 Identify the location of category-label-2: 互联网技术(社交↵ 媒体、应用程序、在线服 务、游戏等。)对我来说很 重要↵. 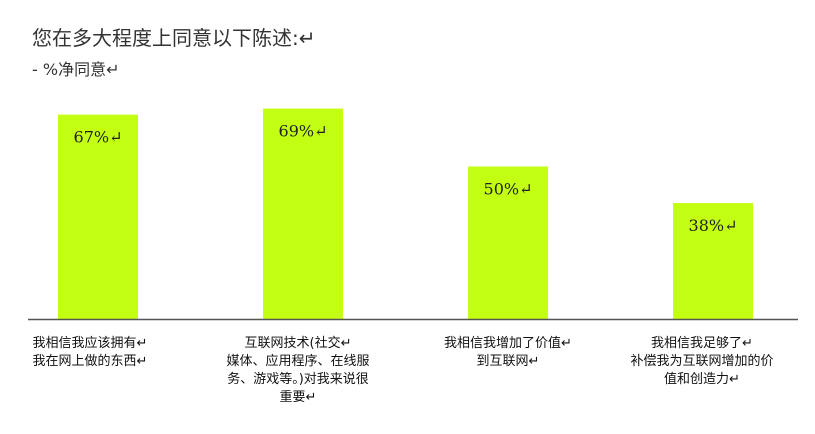
(298, 371).